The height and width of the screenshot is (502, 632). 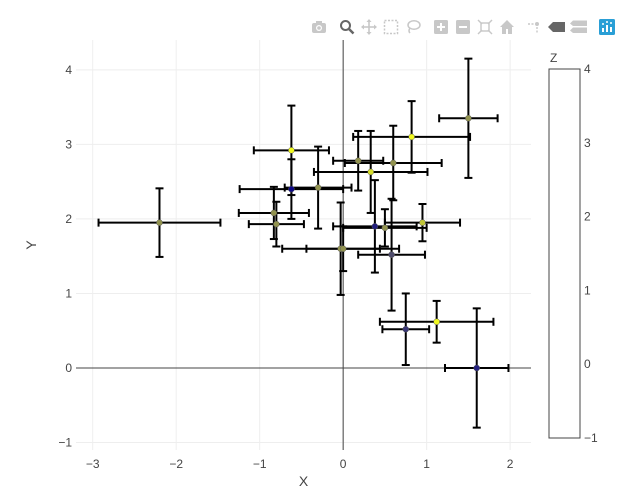 I want to click on x-tick-label: −1, so click(x=260, y=464).